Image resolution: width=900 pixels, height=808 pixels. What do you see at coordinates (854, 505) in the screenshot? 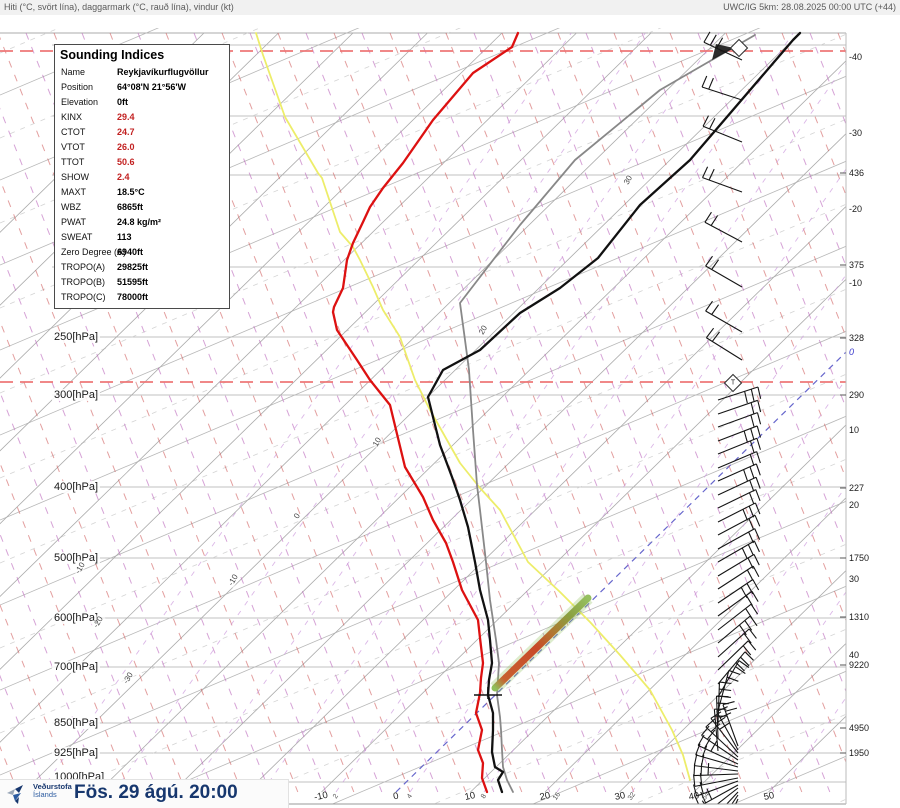
I see `rlabel-label: 20` at bounding box center [854, 505].